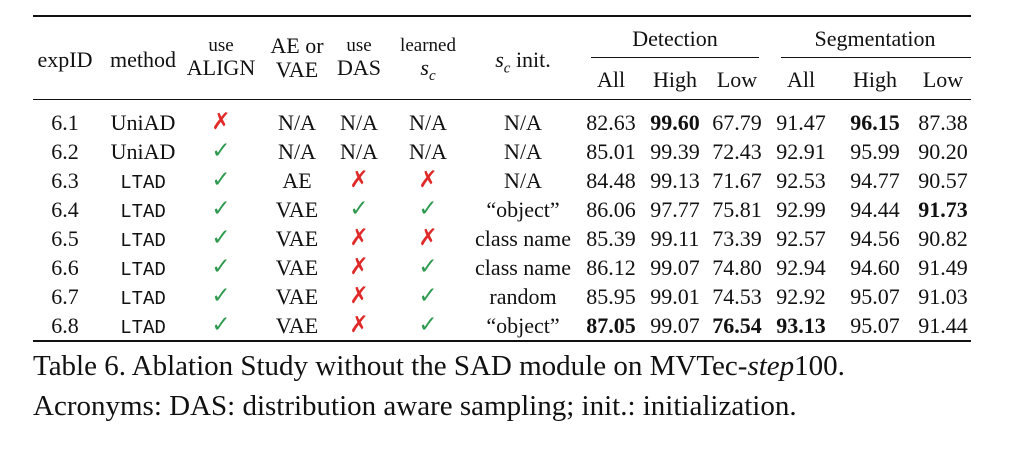 This screenshot has width=1014, height=455. Describe the element at coordinates (943, 325) in the screenshot. I see `cell-seg-low: 91.44` at that location.